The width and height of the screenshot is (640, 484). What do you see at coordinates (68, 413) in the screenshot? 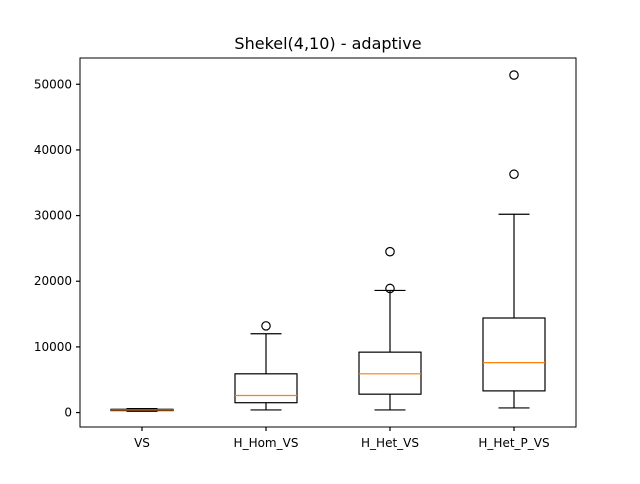
I see `y-tick-label: 0` at bounding box center [68, 413].